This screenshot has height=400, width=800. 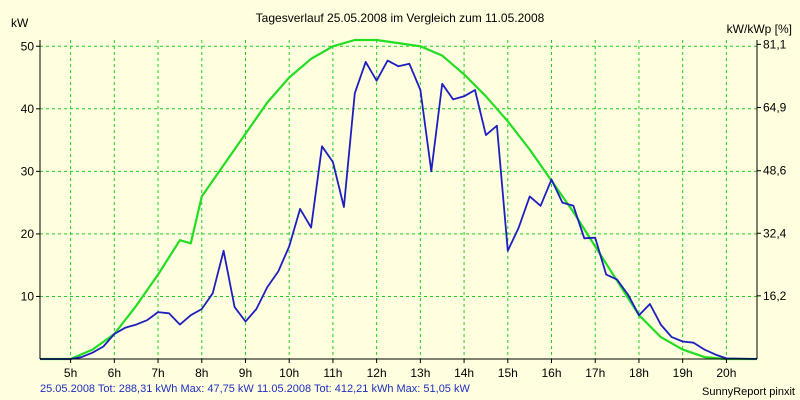 I want to click on x-tick-label: 7h, so click(x=157, y=373).